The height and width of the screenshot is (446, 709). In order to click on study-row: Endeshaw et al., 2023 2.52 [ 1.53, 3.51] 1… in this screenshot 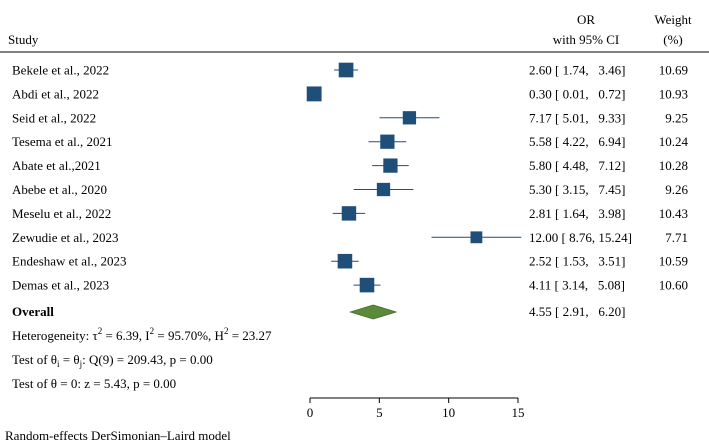, I will do `click(350, 261)`.